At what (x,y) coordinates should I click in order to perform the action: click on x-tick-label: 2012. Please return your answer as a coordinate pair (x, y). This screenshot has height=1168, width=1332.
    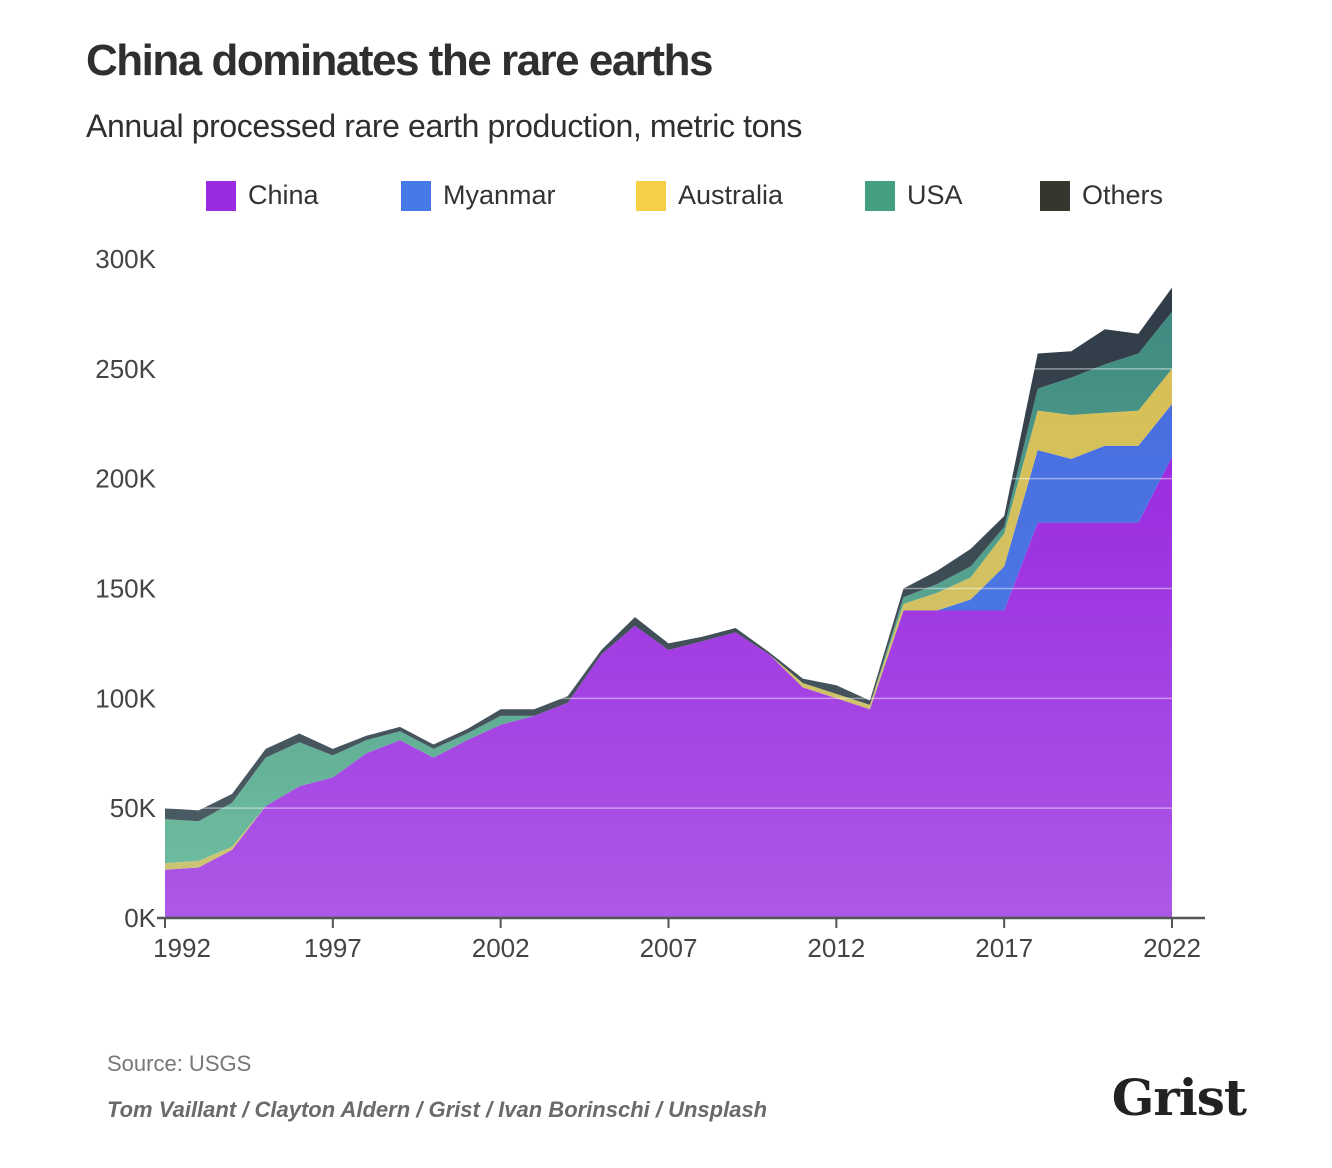
    Looking at the image, I should click on (836, 948).